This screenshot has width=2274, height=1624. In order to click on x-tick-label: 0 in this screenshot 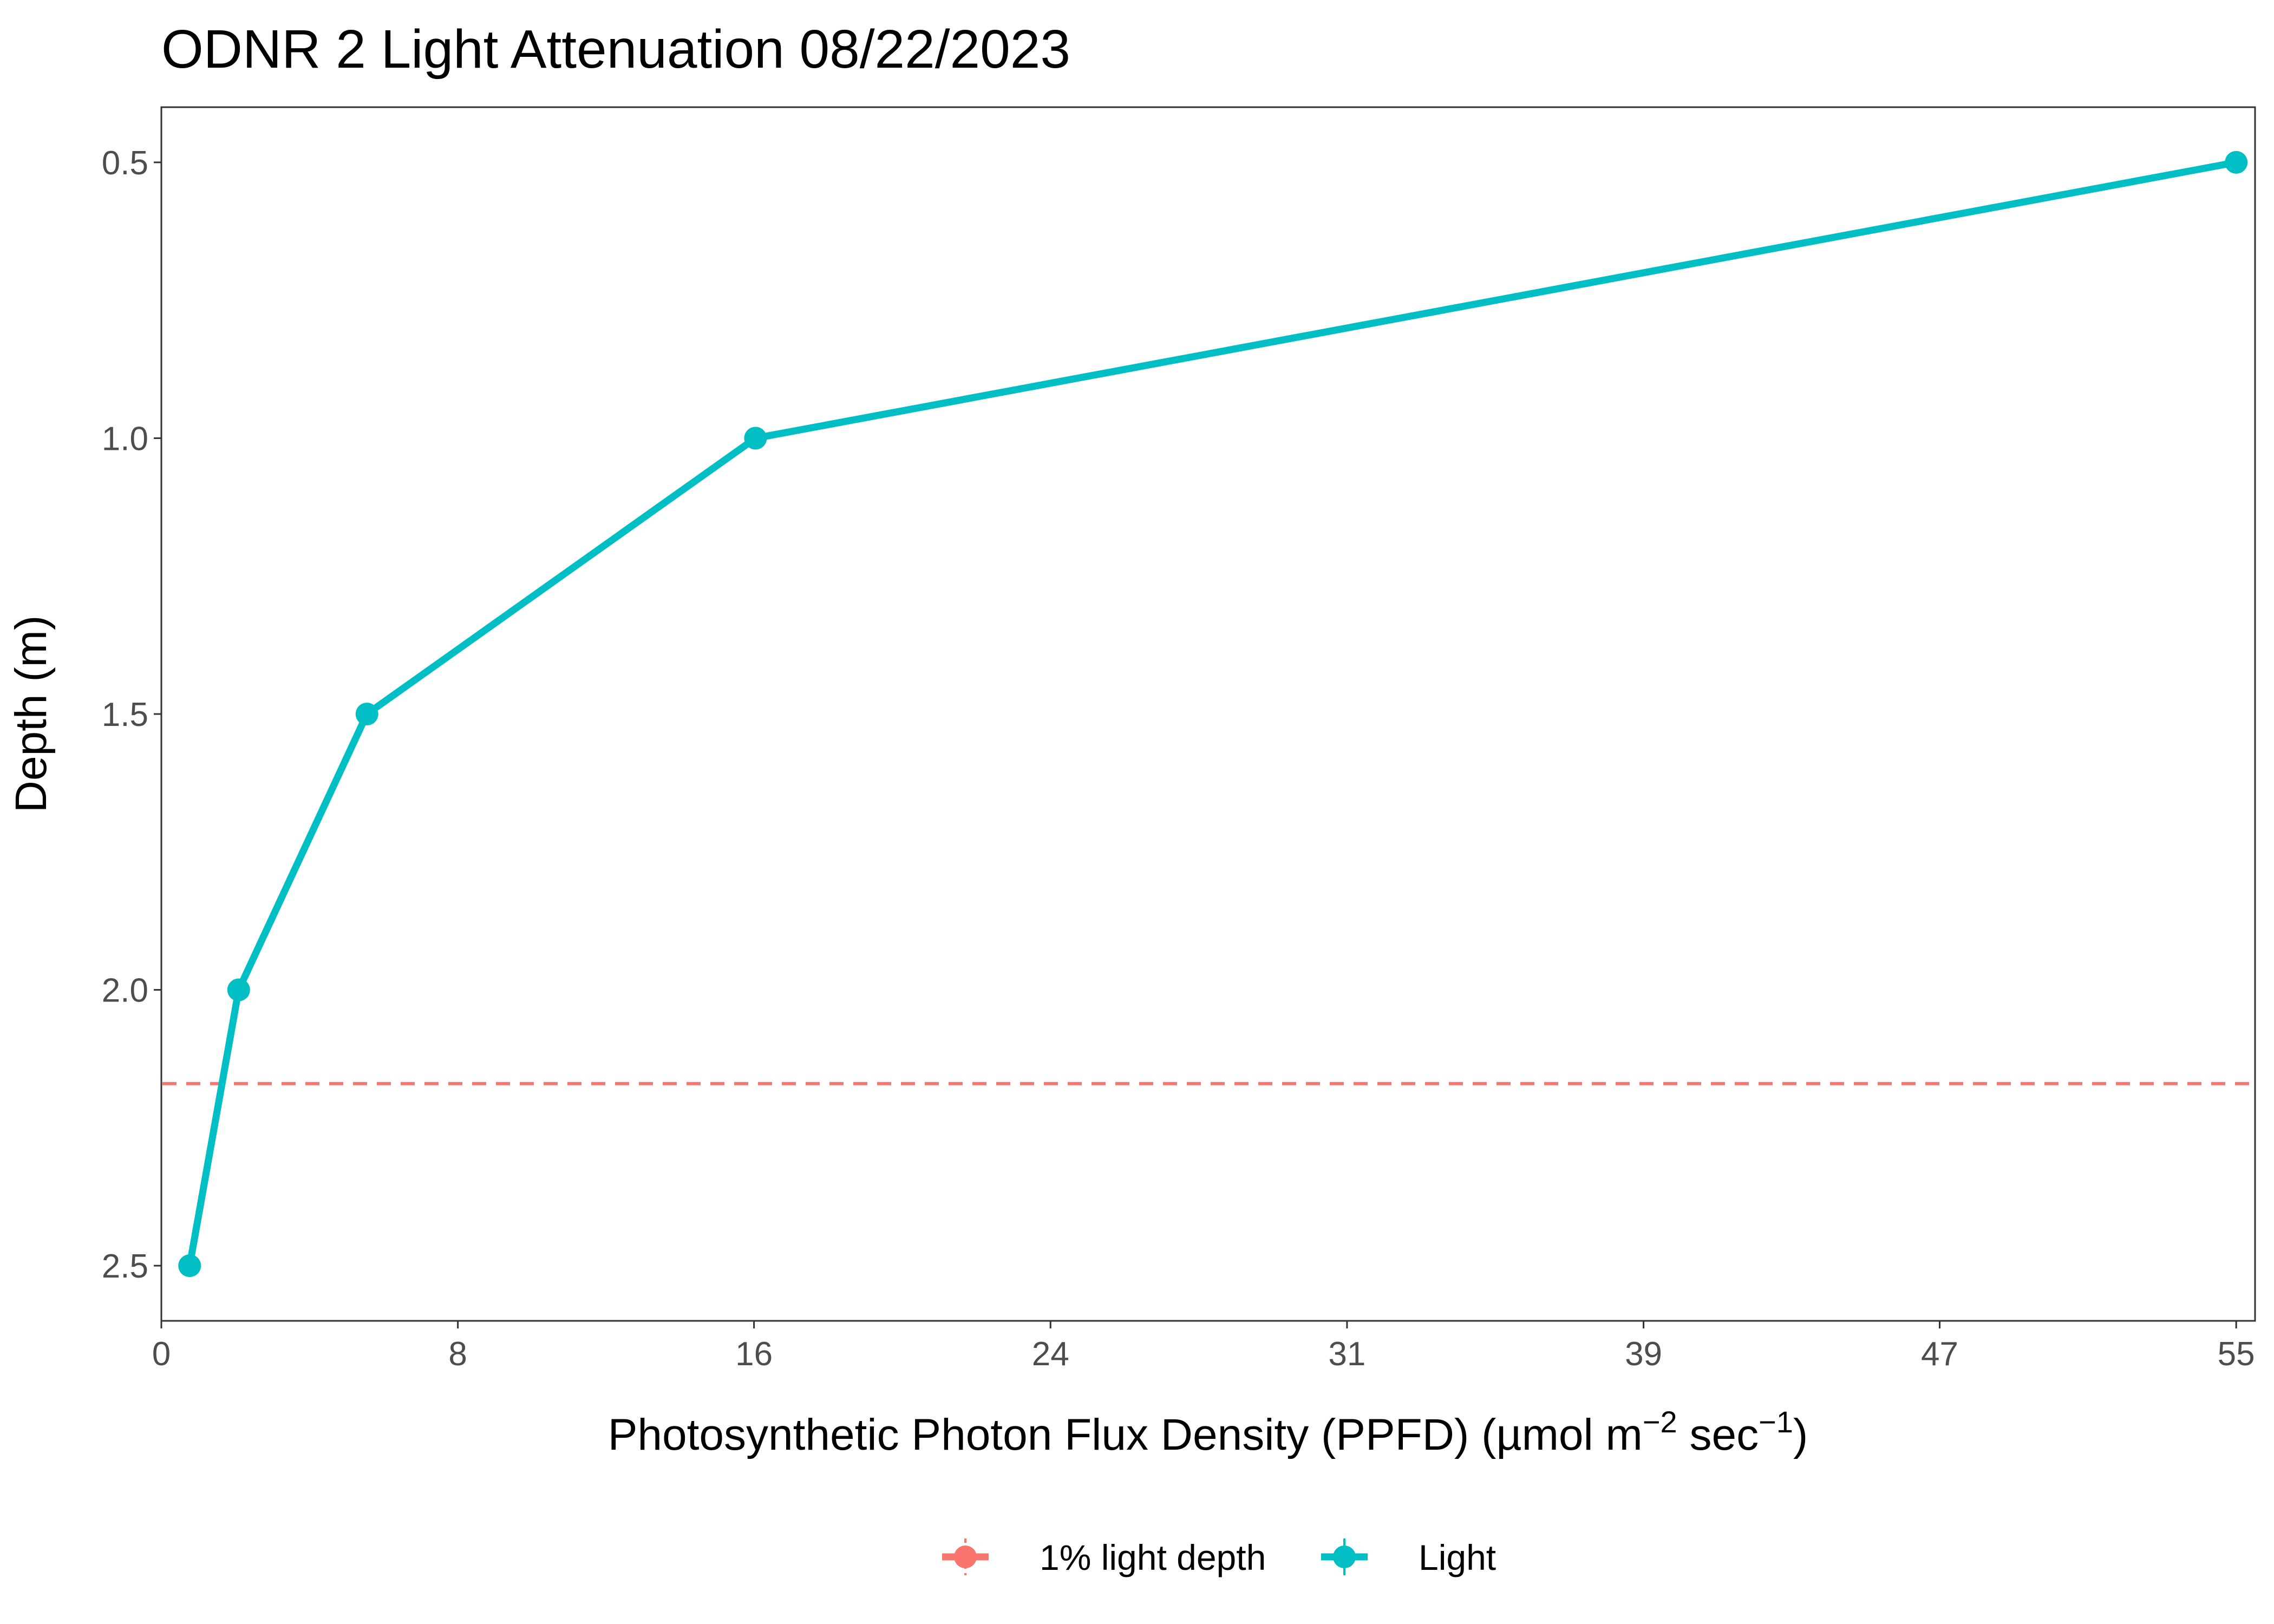, I will do `click(161, 1354)`.